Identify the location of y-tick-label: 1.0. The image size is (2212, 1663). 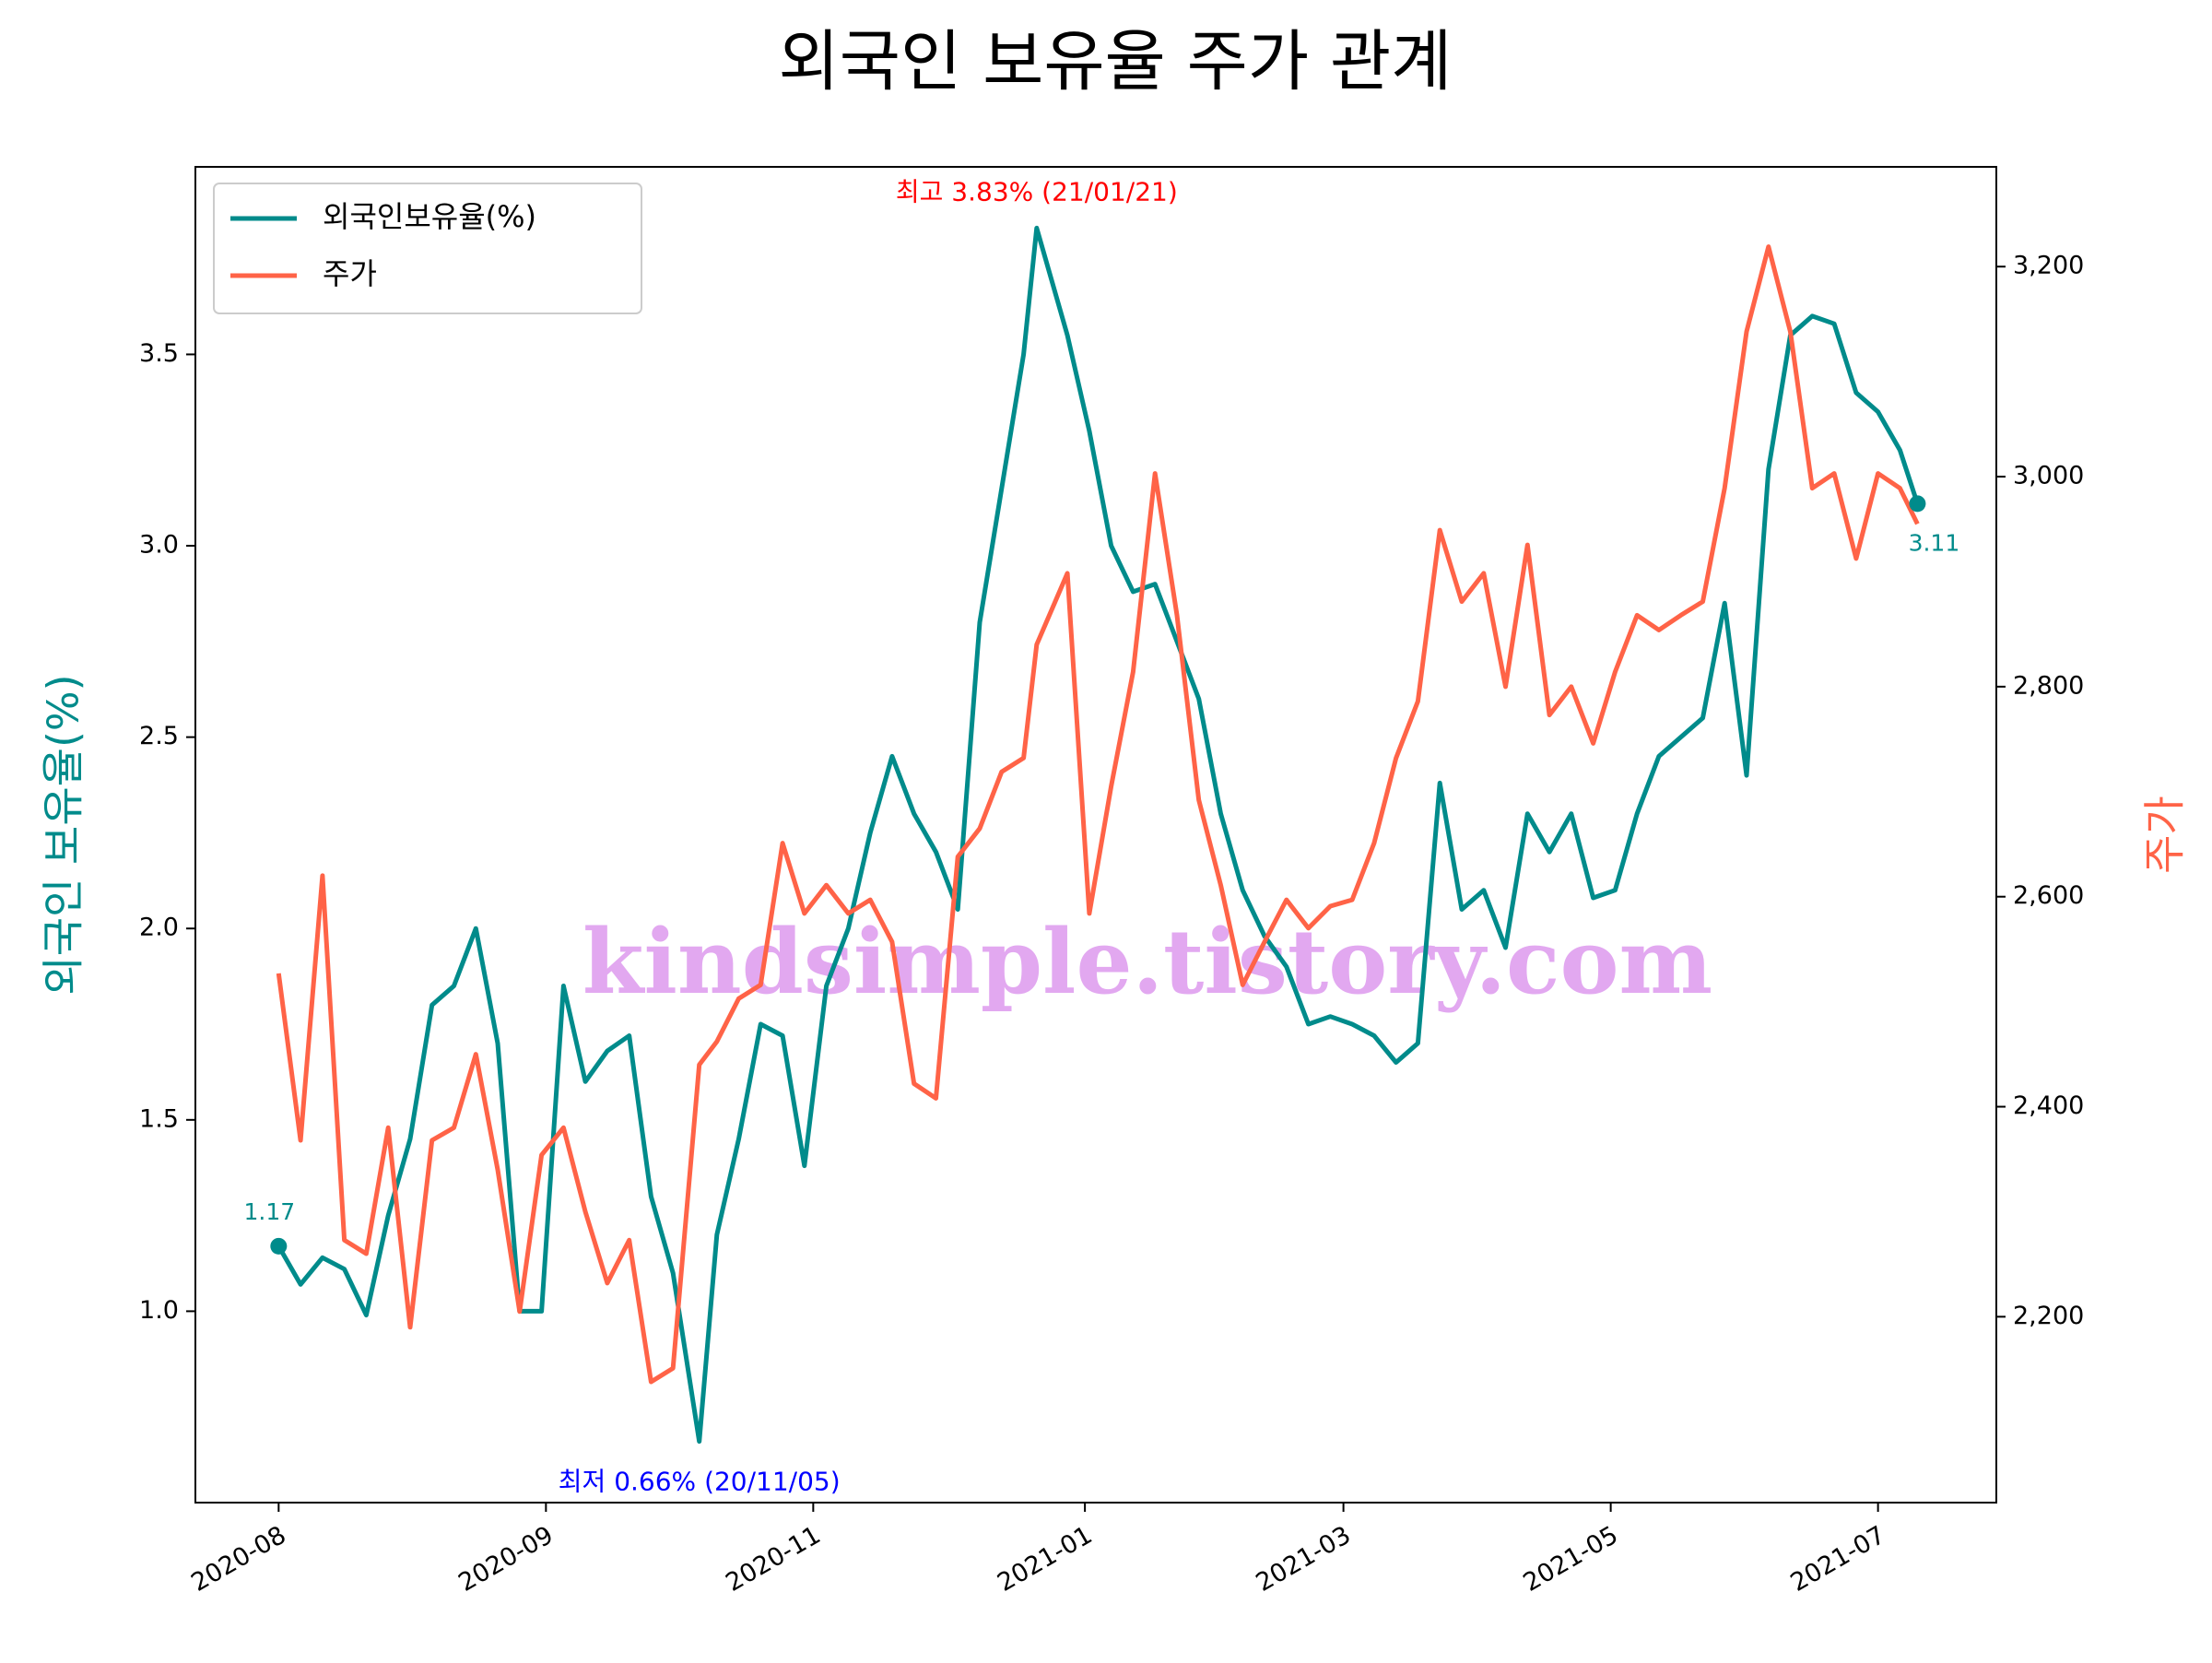
(159, 1310).